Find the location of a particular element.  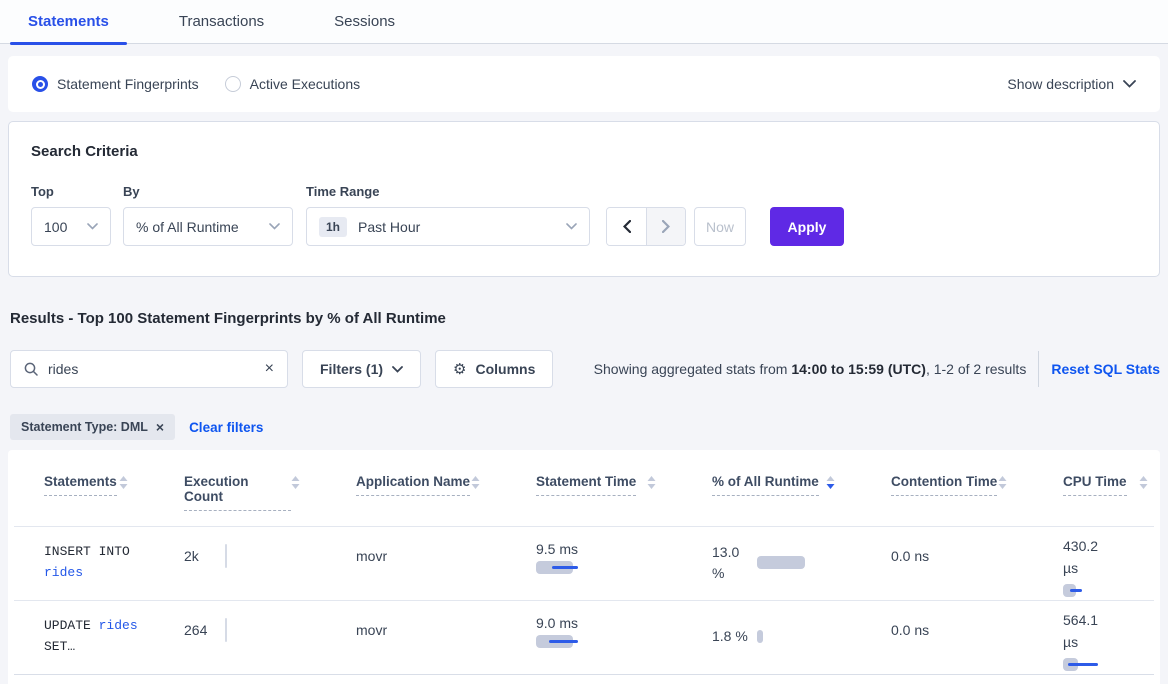

tab-sessions: Sessions is located at coordinates (364, 22).